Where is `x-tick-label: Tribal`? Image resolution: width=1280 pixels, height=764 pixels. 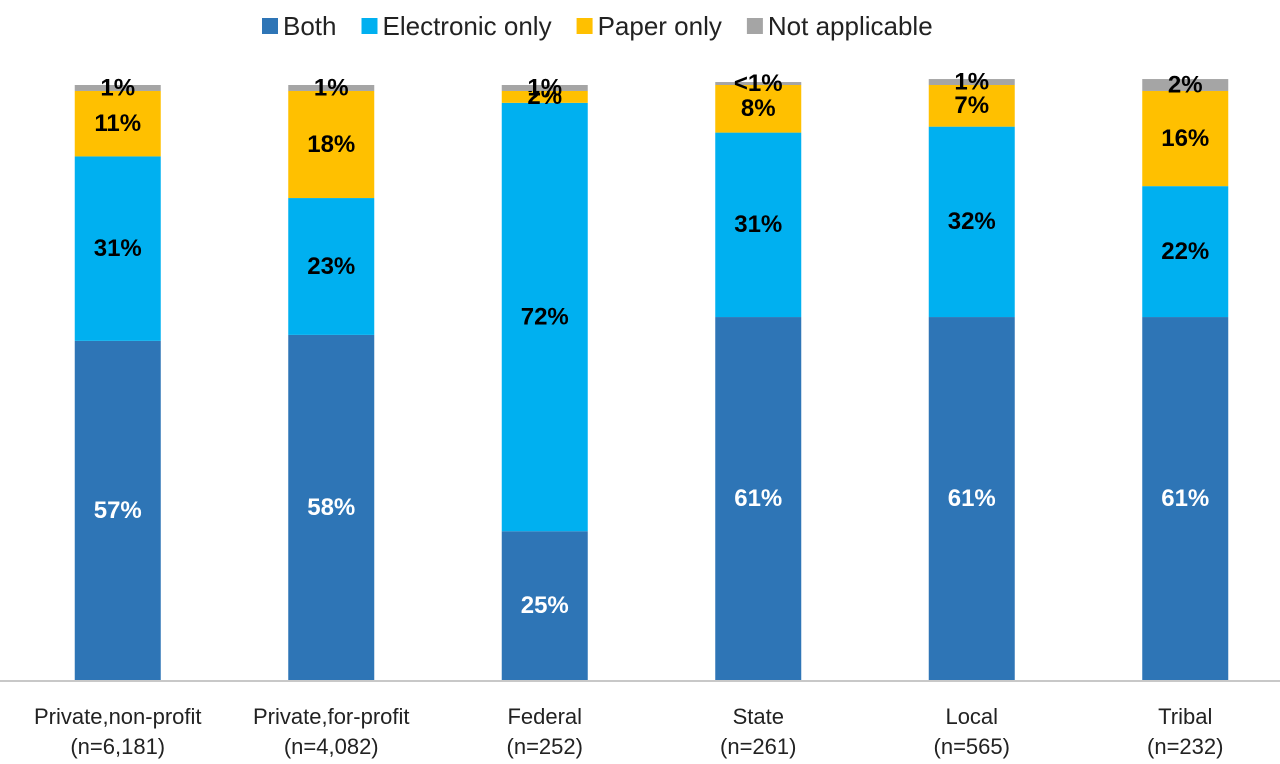
x-tick-label: Tribal is located at coordinates (1185, 716).